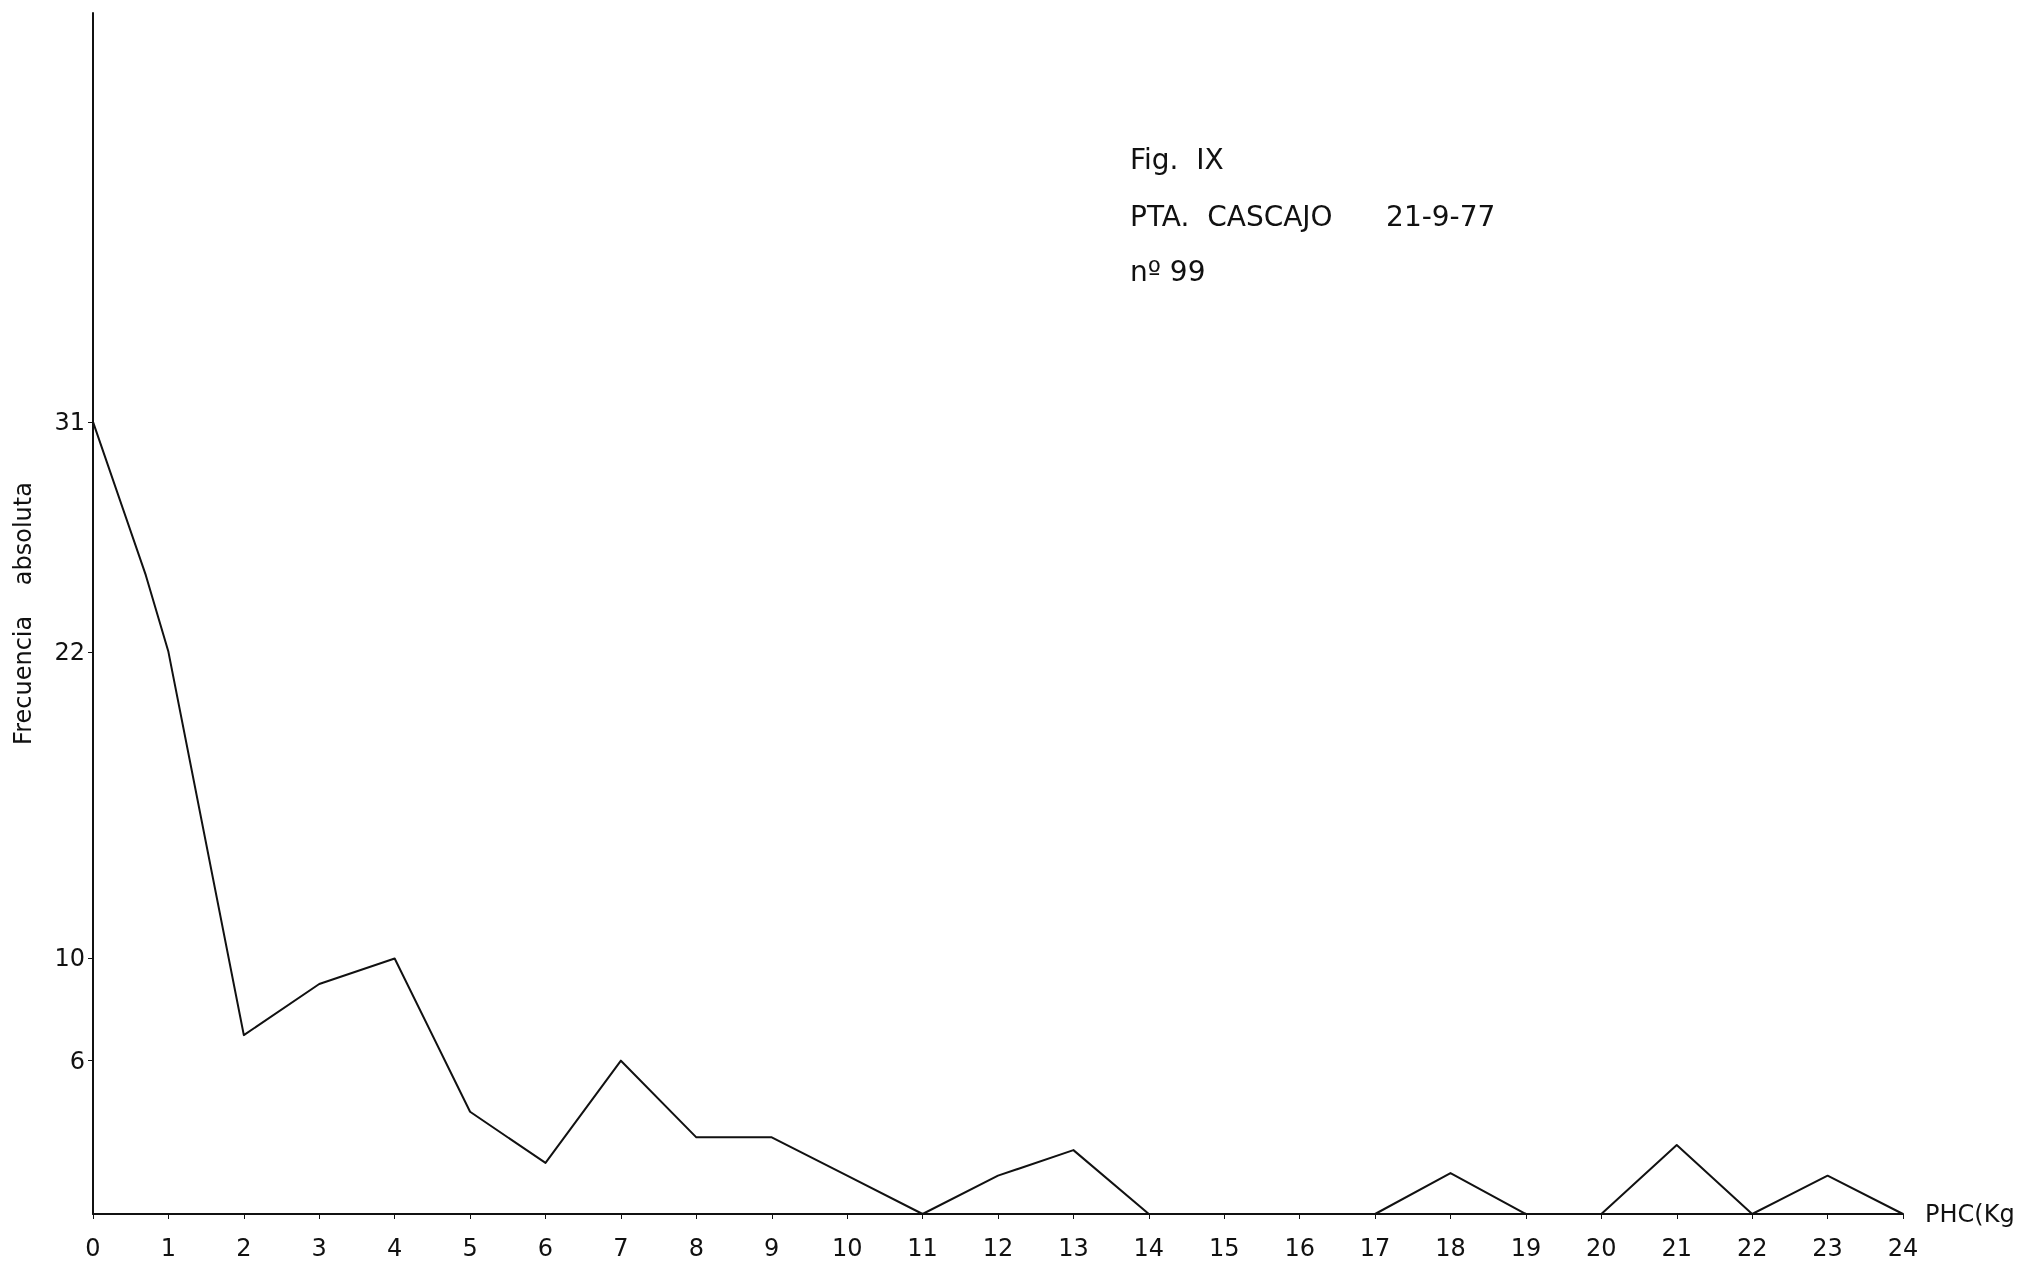 This screenshot has height=1288, width=2035. What do you see at coordinates (244, 1248) in the screenshot?
I see `x-tick-label: 2` at bounding box center [244, 1248].